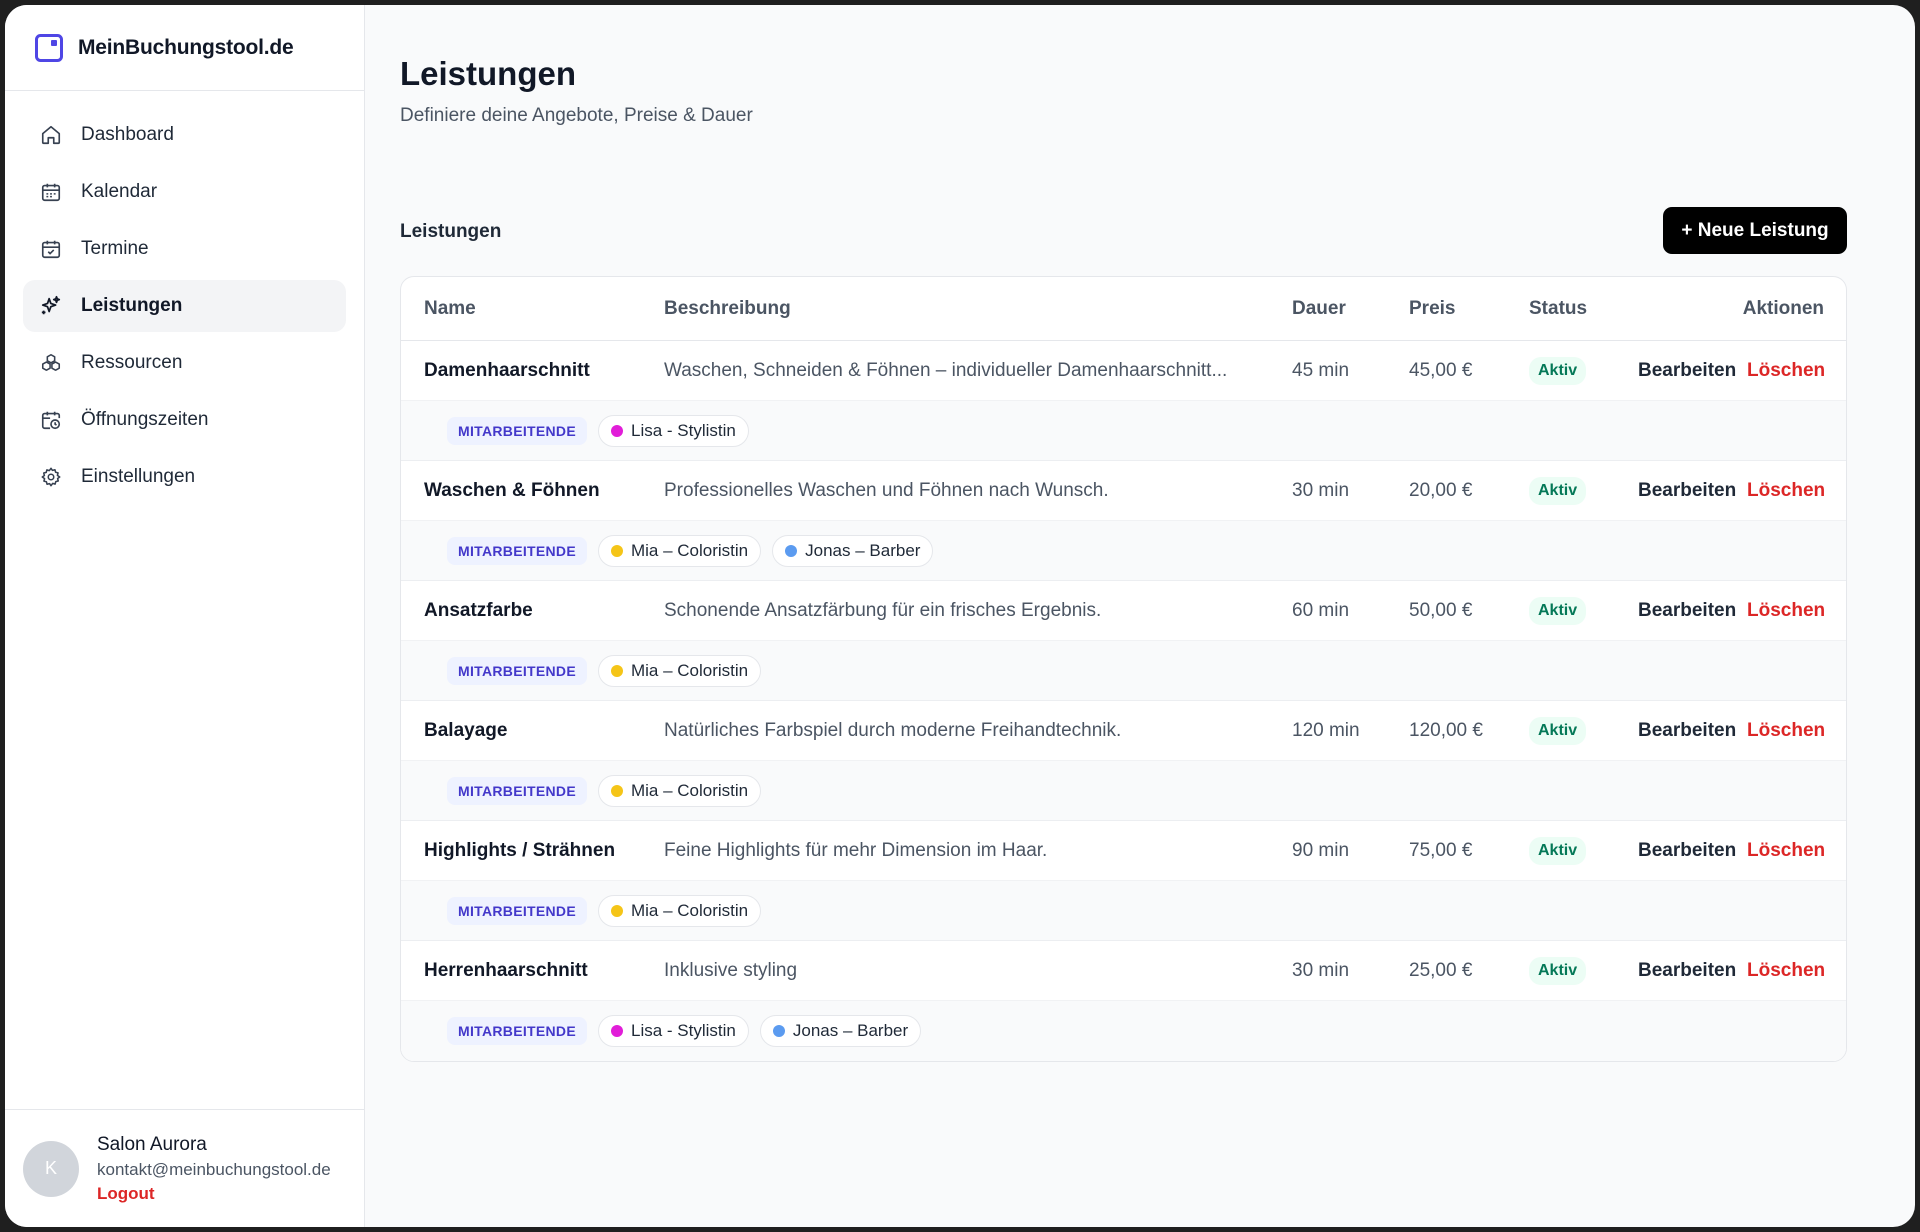 This screenshot has height=1232, width=1920. What do you see at coordinates (1432, 308) in the screenshot?
I see `header-price: Preis` at bounding box center [1432, 308].